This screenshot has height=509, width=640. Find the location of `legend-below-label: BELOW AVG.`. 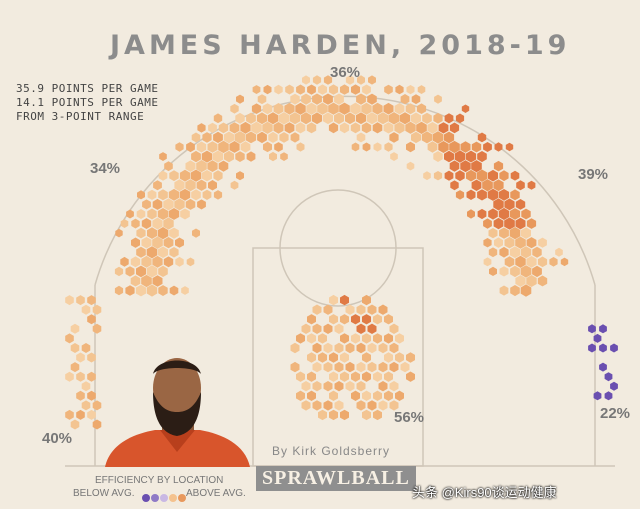

legend-below-label: BELOW AVG. is located at coordinates (104, 493).